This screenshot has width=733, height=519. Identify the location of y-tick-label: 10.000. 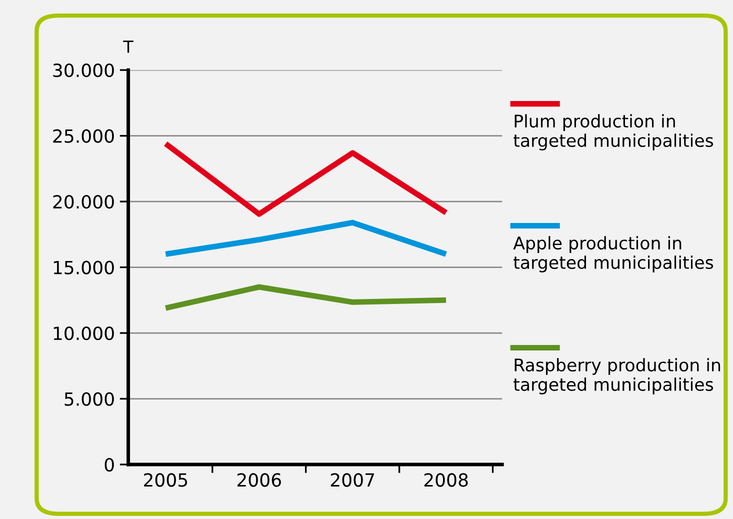
(84, 333).